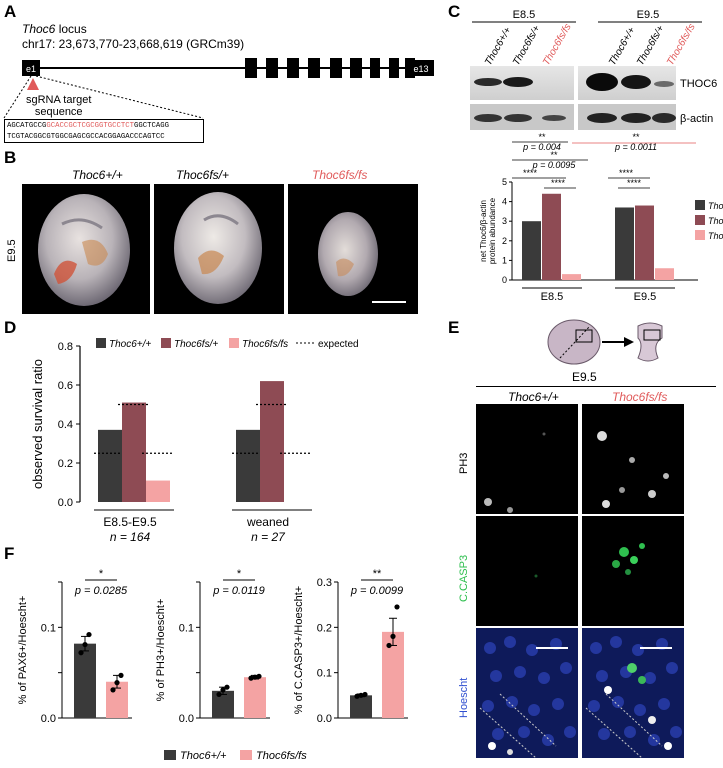 Image resolution: width=723 pixels, height=768 pixels. I want to click on locus-suffix: locus, so click(71, 29).